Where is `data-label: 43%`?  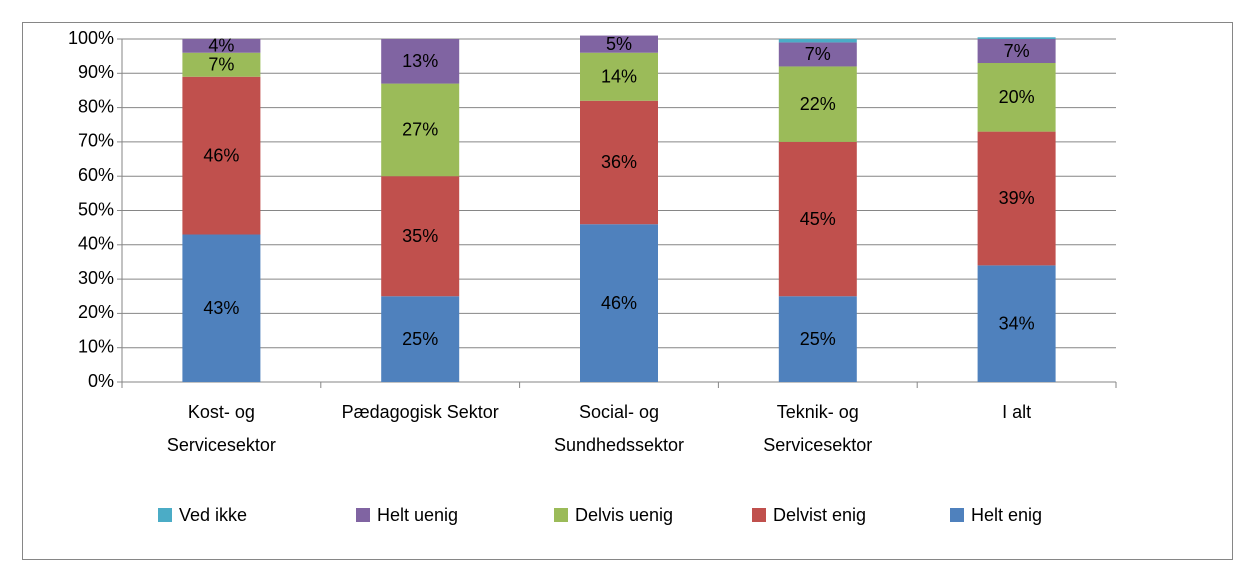 data-label: 43% is located at coordinates (221, 308).